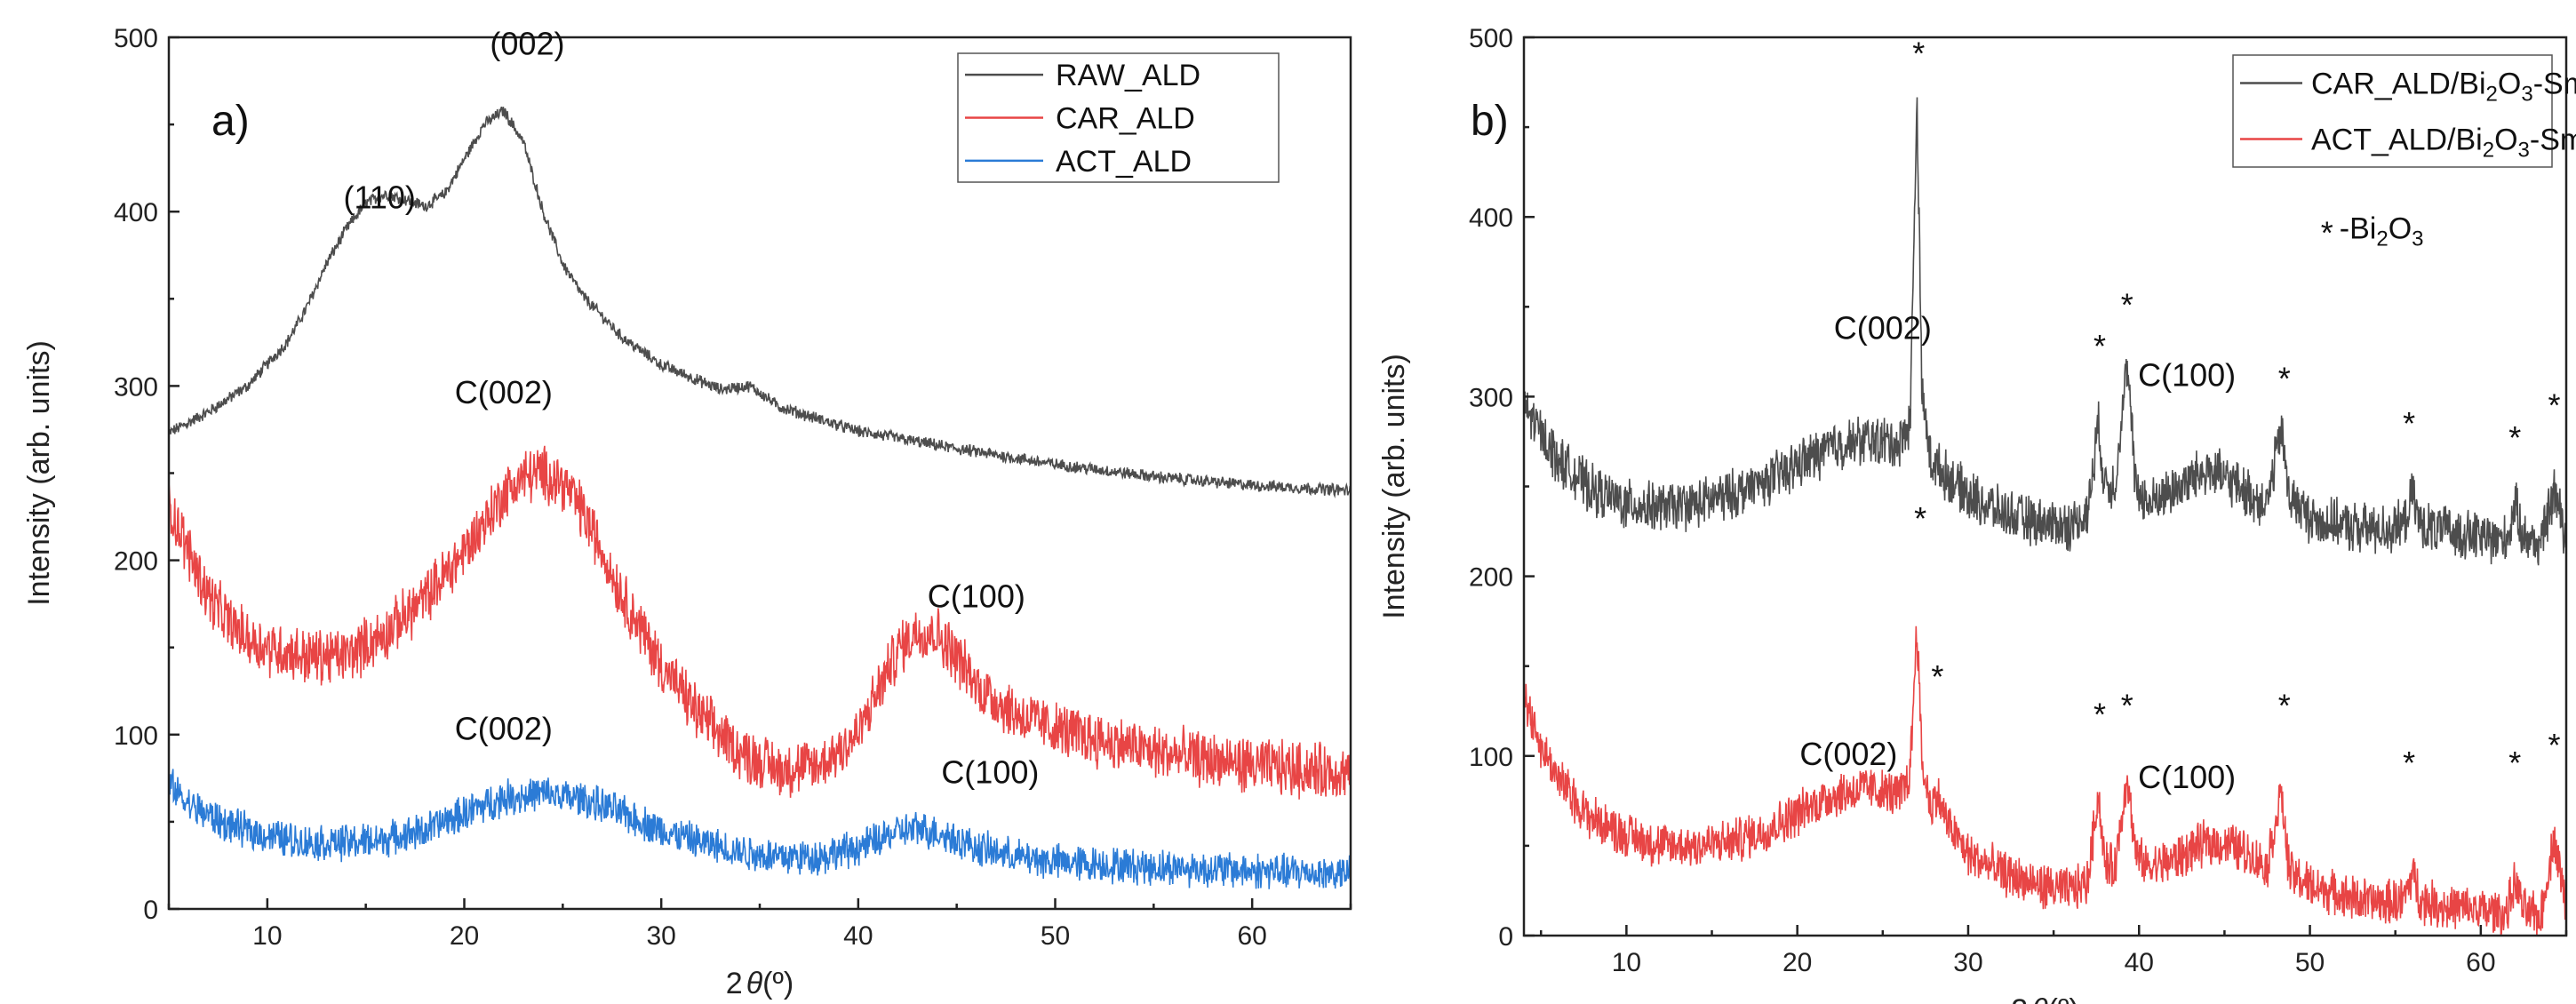  Describe the element at coordinates (527, 44) in the screenshot. I see `peak-annotation: (002)` at that location.